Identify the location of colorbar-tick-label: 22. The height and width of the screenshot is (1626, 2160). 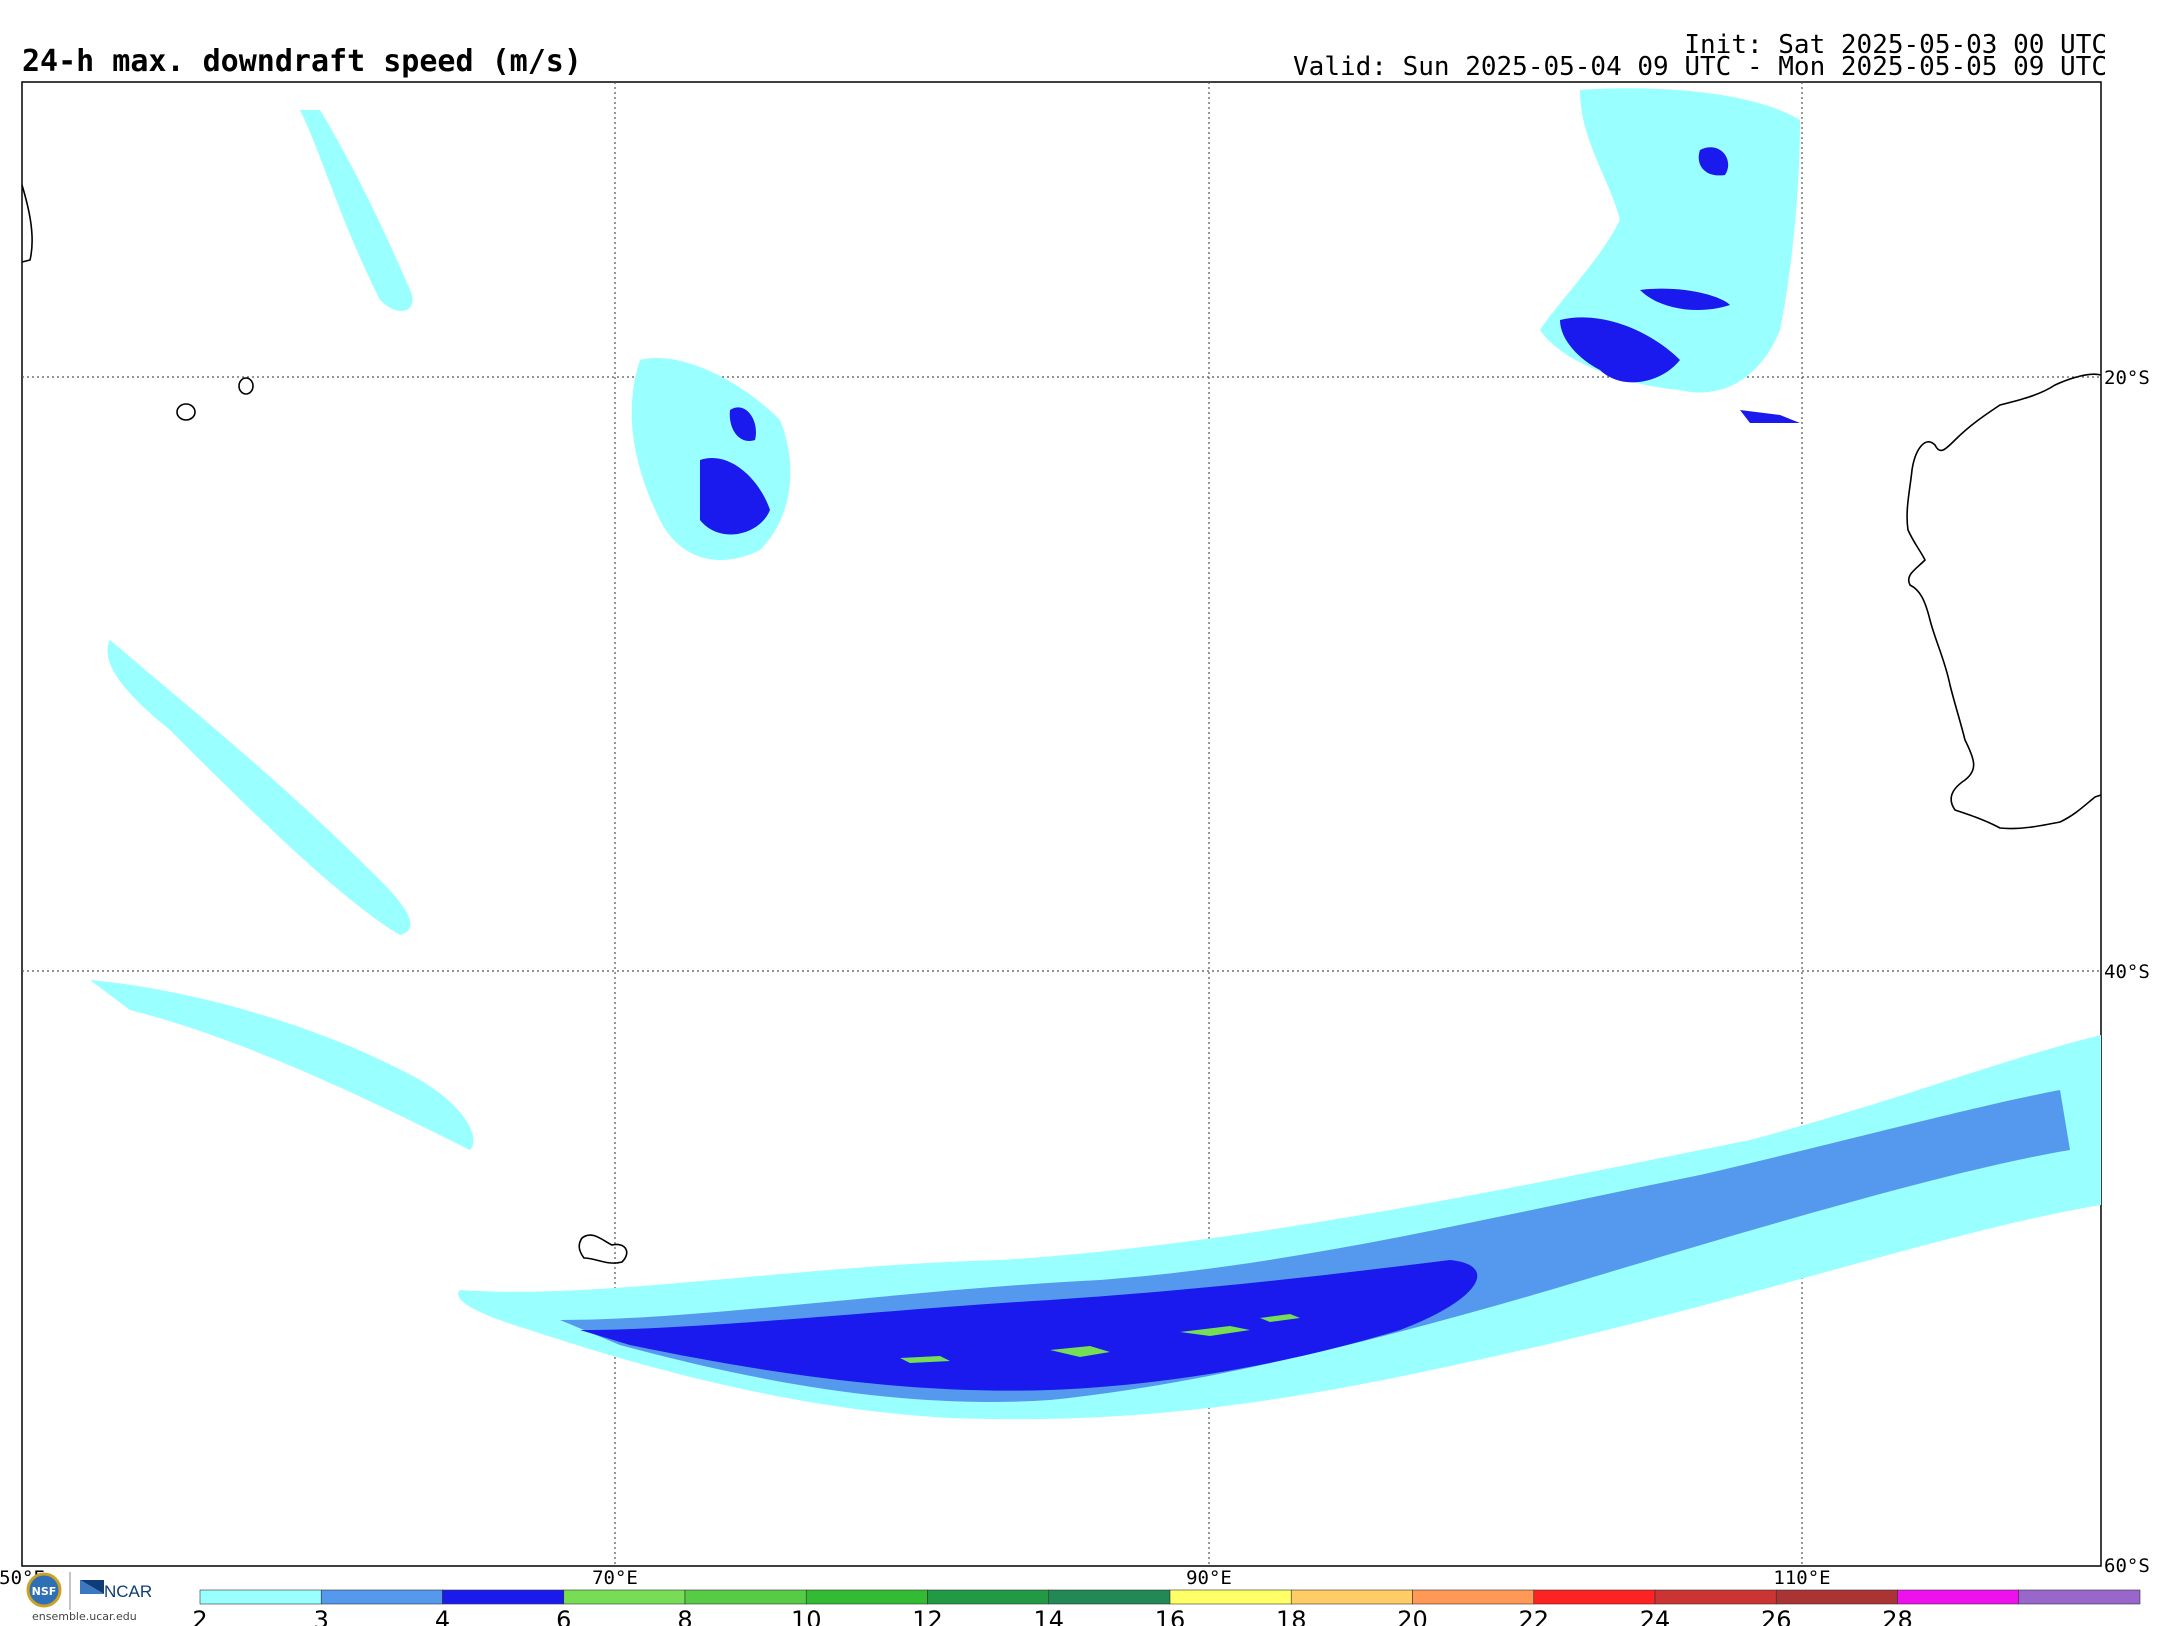
(1533, 1616).